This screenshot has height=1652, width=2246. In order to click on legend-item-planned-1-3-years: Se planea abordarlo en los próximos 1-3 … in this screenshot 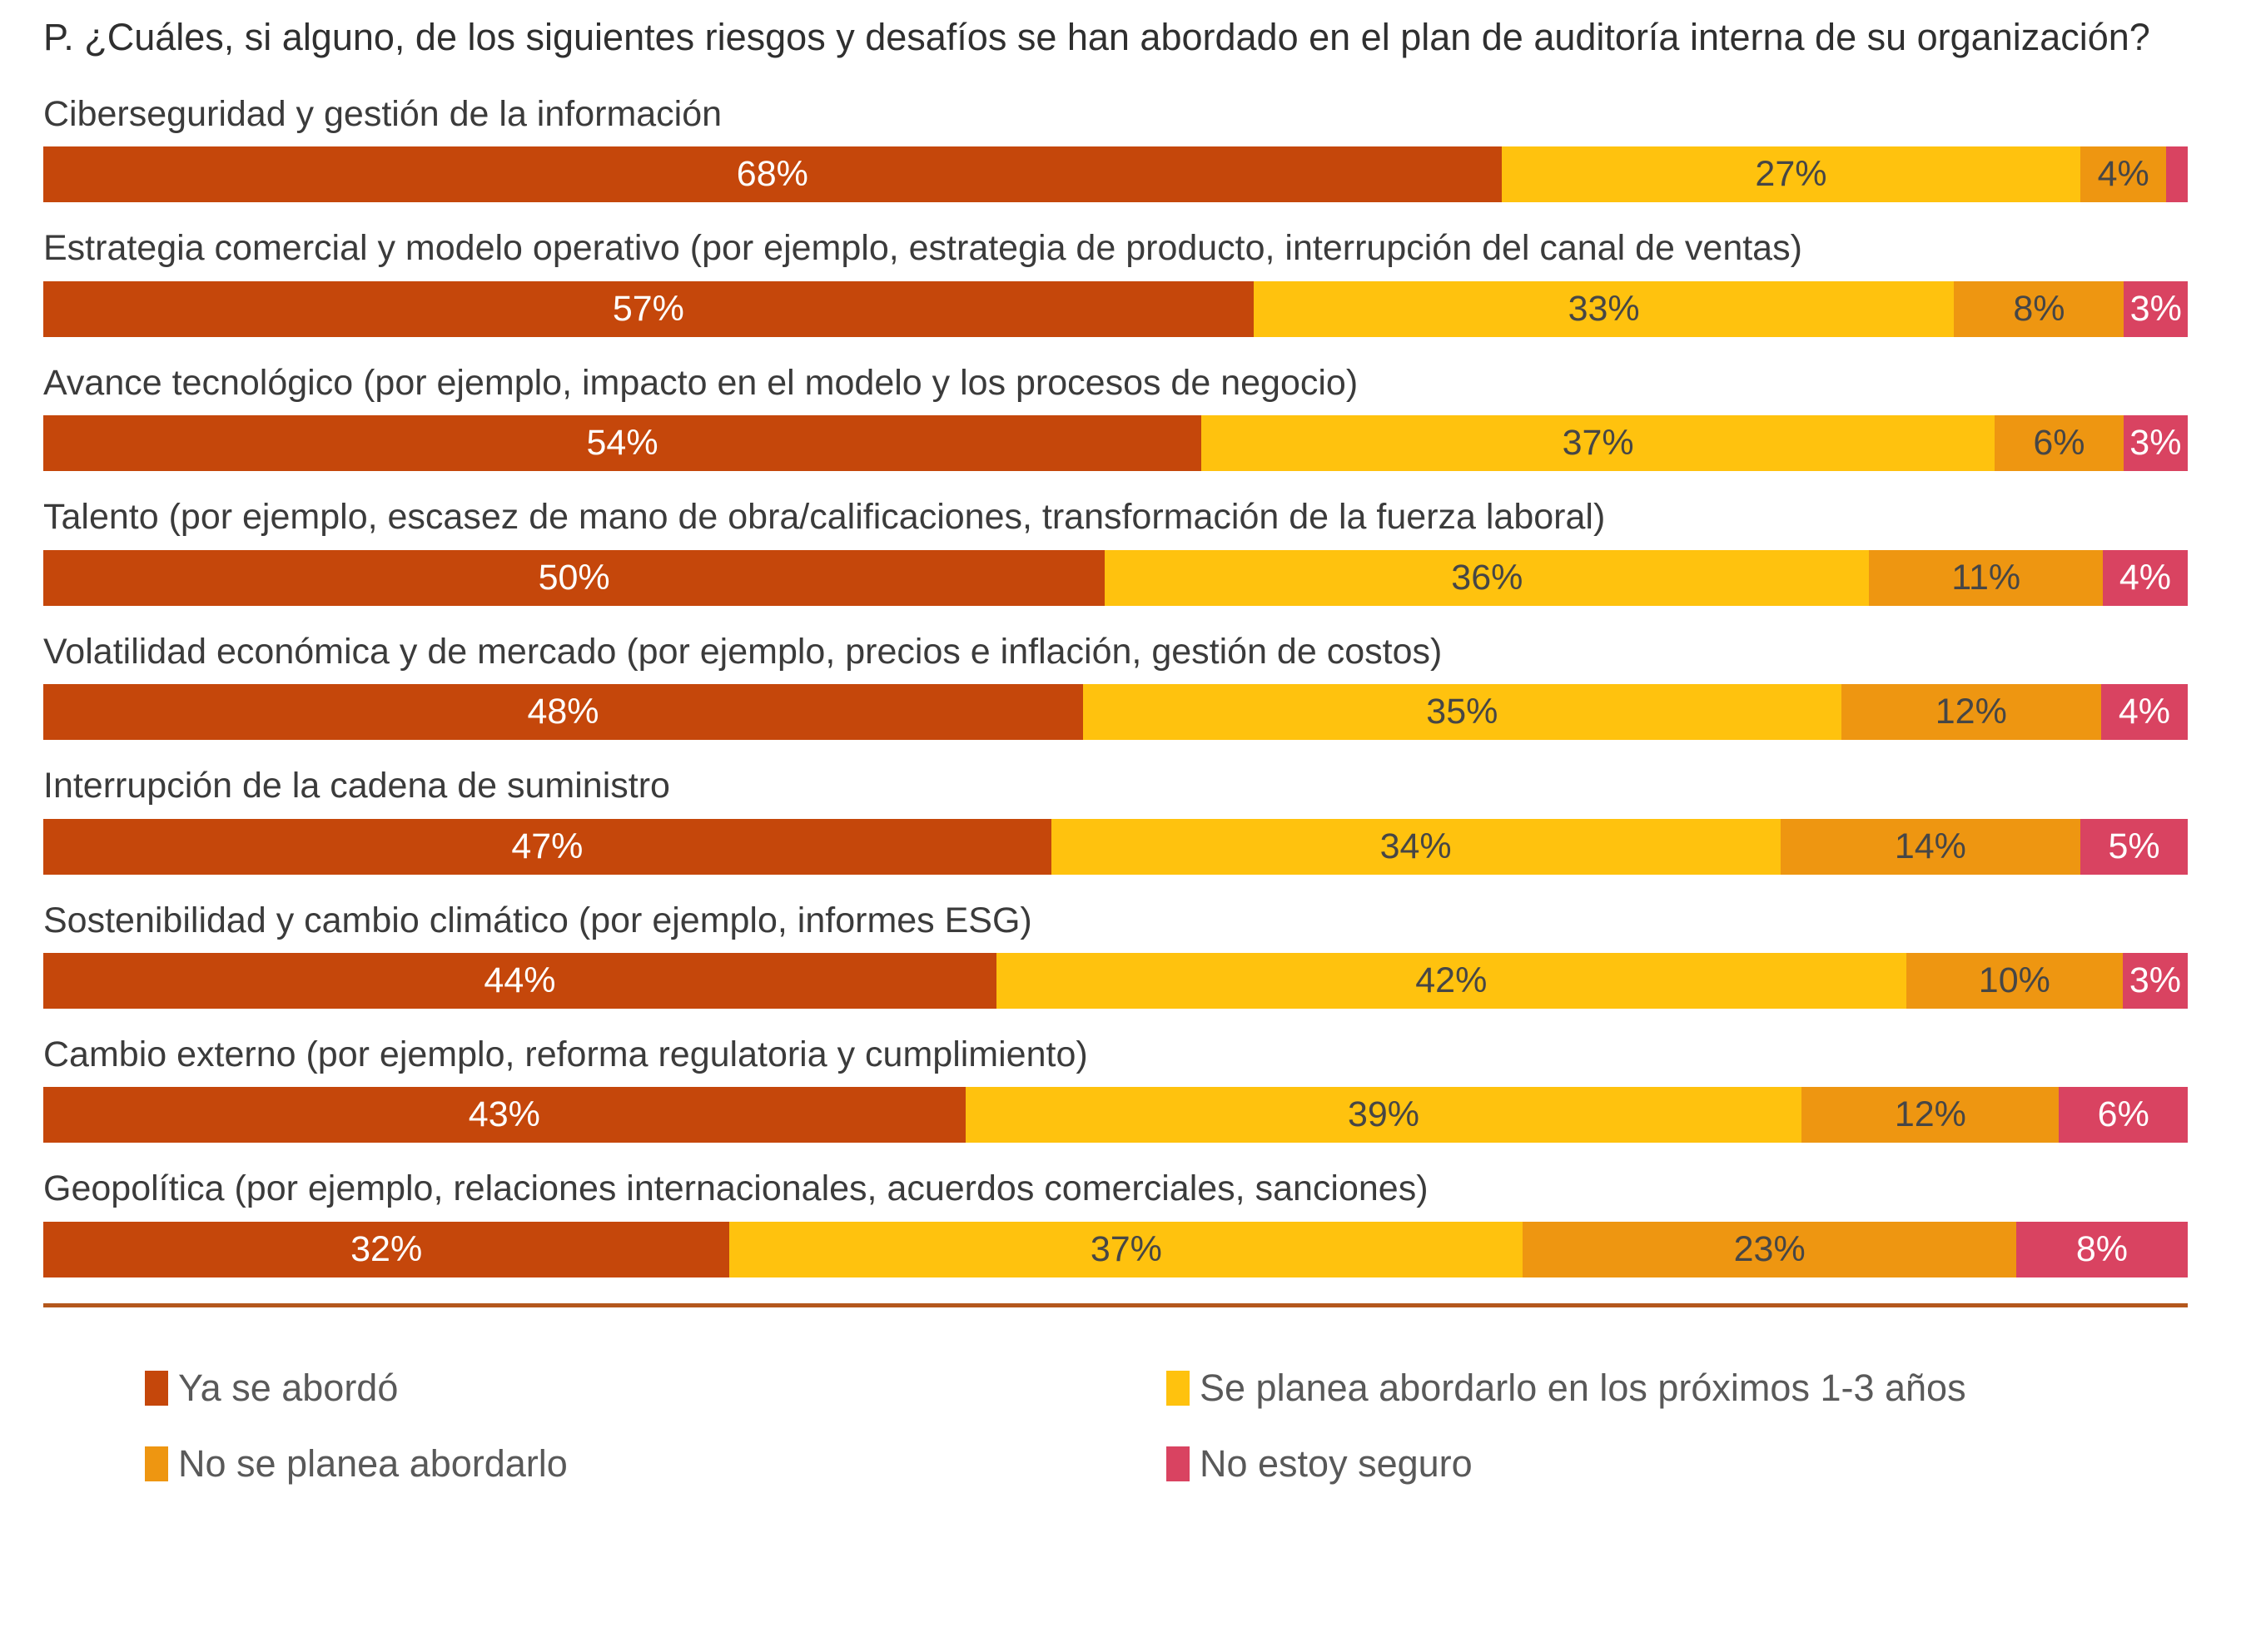, I will do `click(1677, 1388)`.